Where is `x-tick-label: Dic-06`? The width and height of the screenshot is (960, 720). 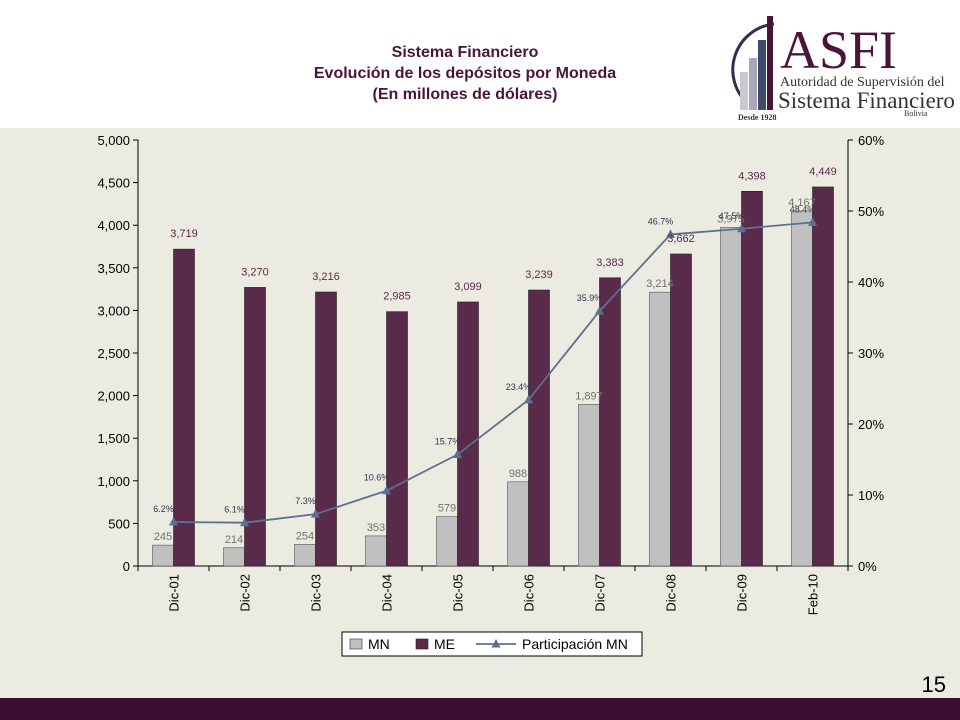 x-tick-label: Dic-06 is located at coordinates (529, 593).